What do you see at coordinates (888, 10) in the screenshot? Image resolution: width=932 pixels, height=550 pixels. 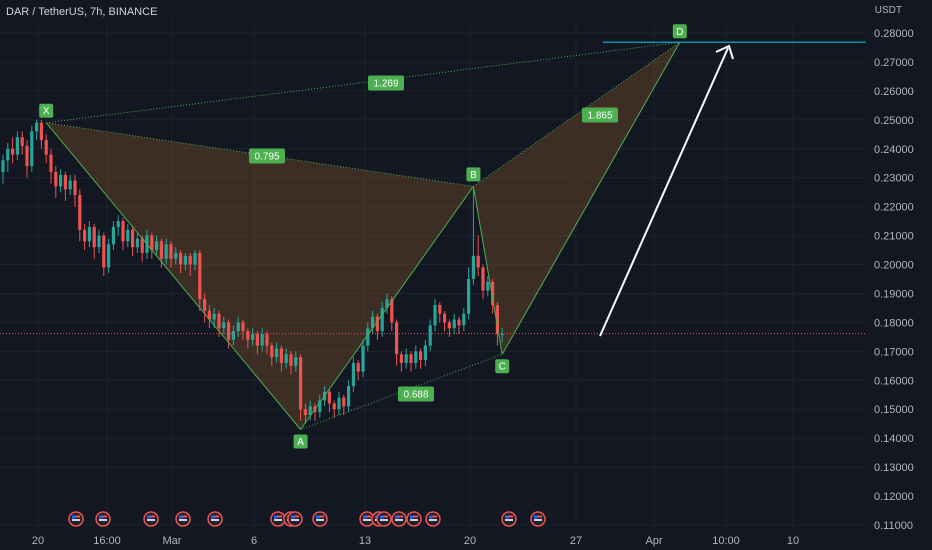 I see `currency-label: USDT` at bounding box center [888, 10].